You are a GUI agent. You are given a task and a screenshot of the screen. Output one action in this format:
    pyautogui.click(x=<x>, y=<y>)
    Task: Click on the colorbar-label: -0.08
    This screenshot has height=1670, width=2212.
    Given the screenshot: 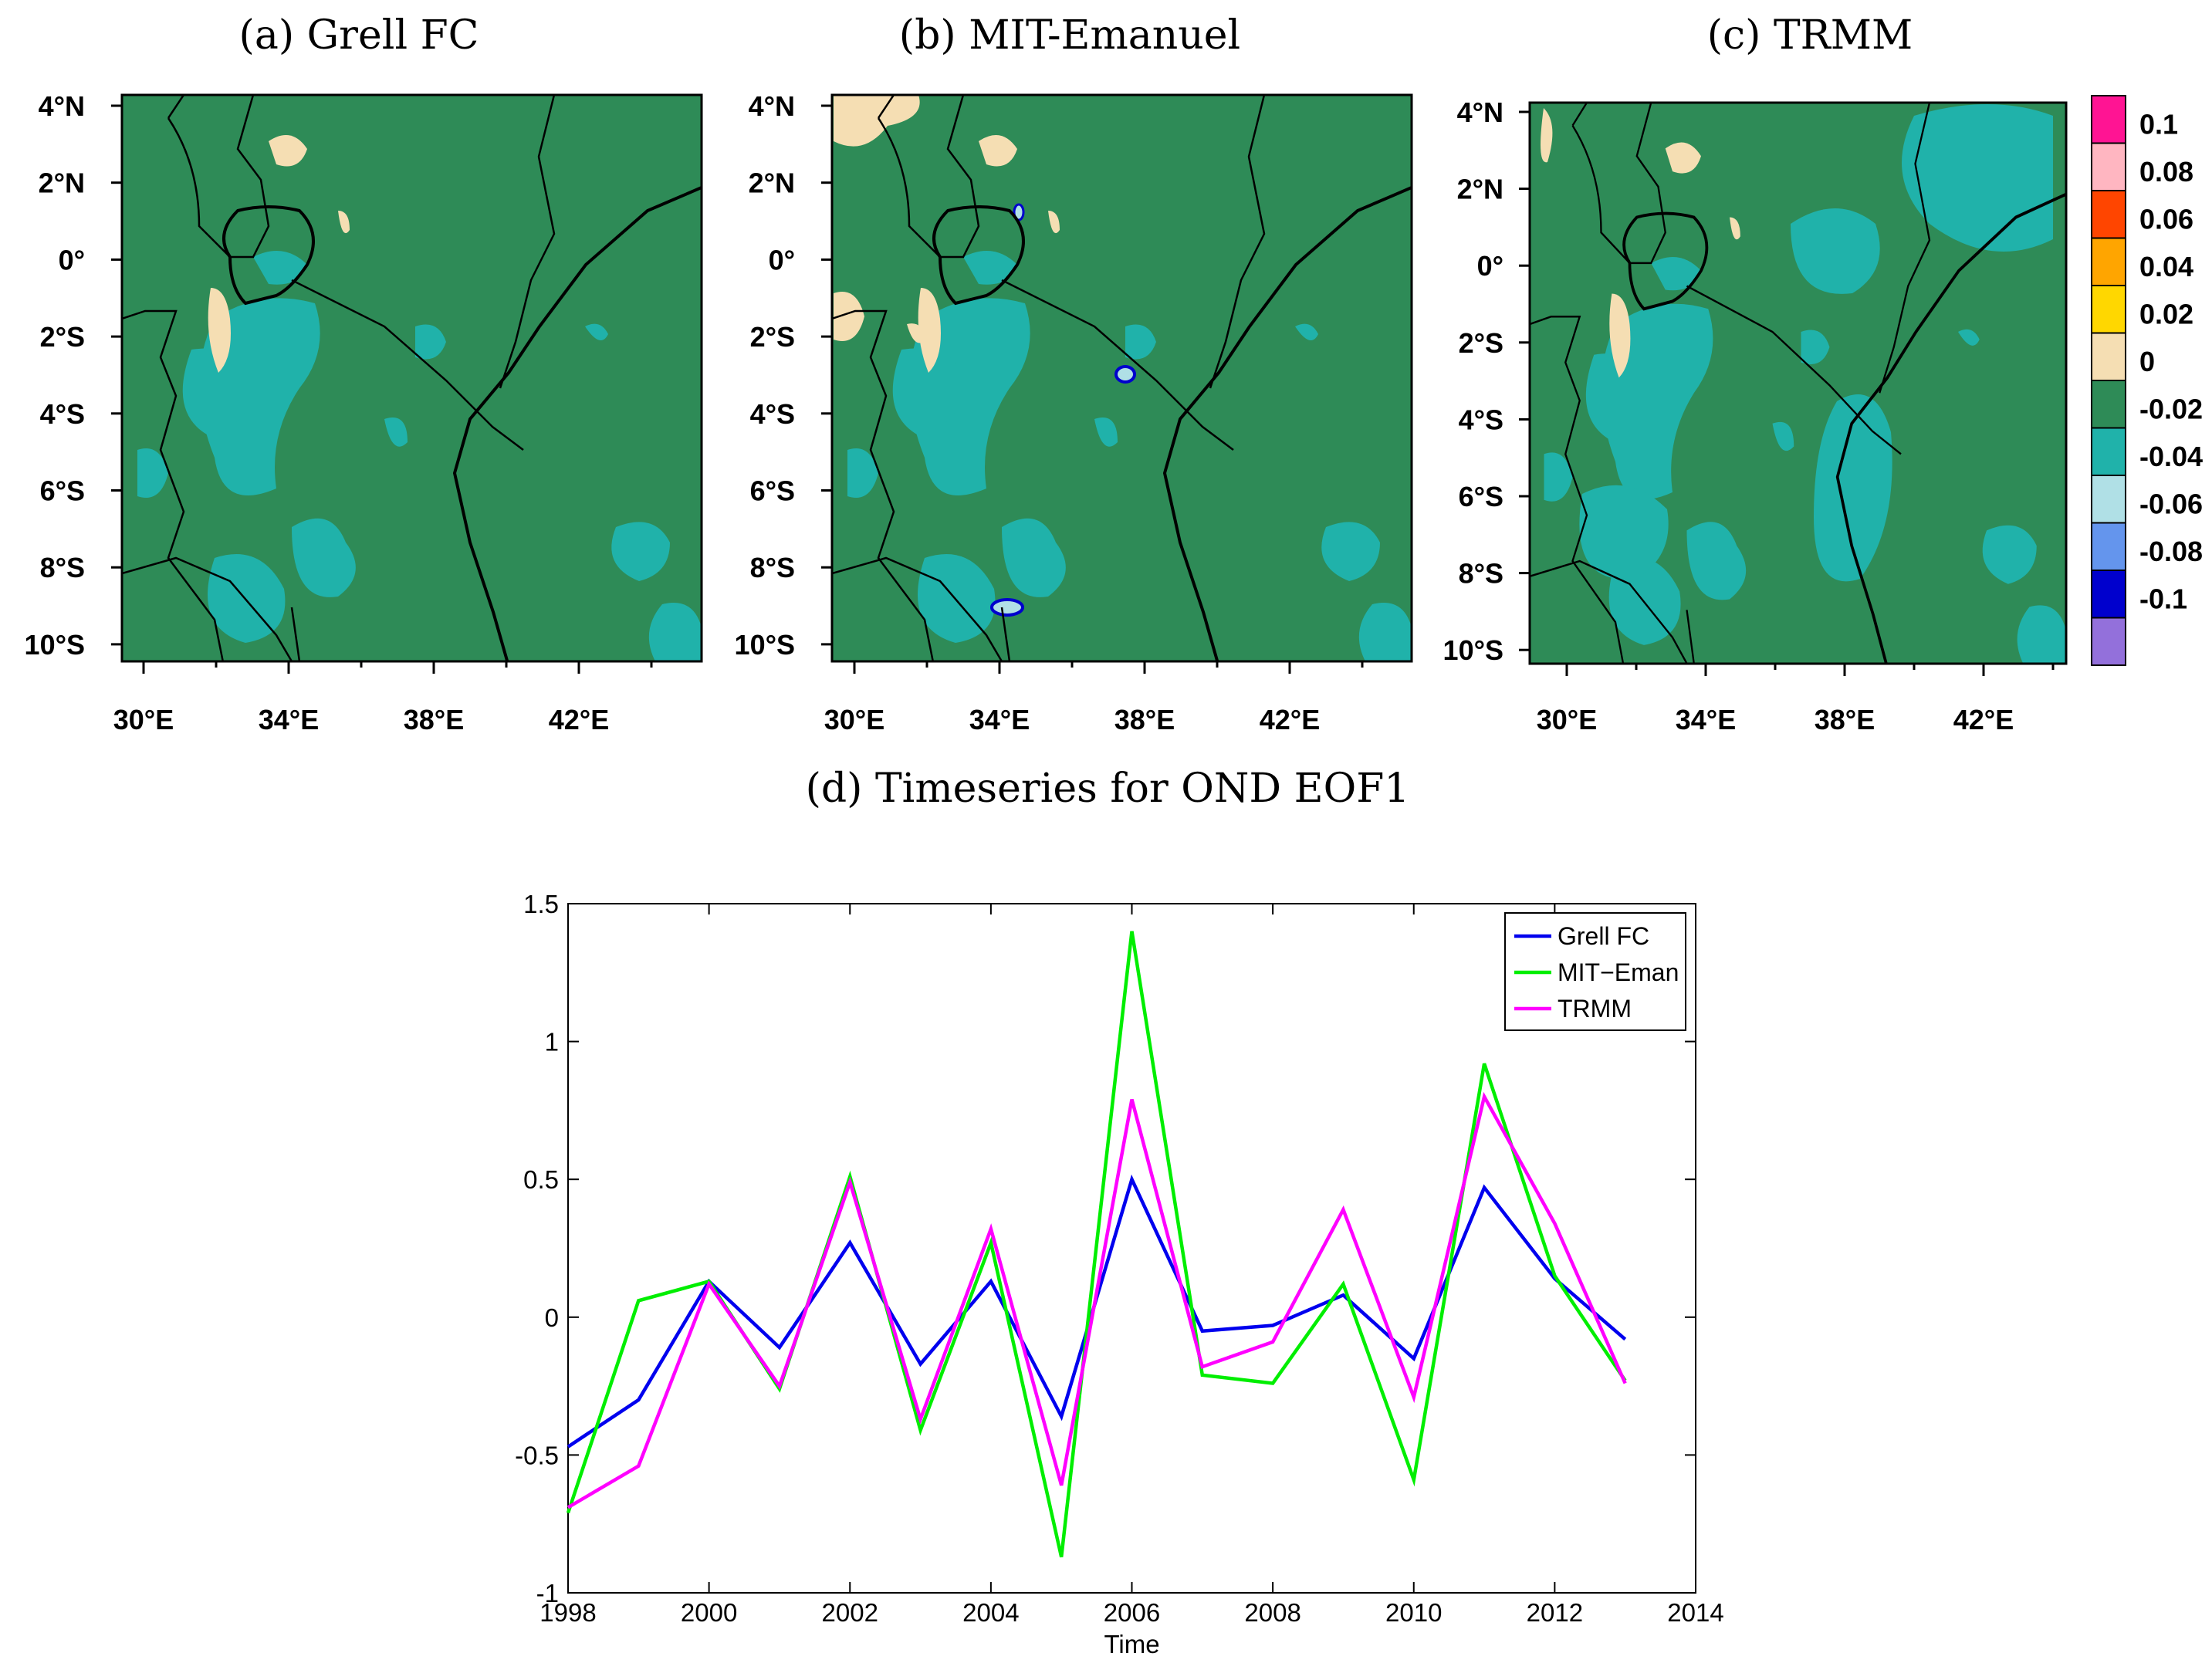 What is the action you would take?
    pyautogui.click(x=2171, y=551)
    